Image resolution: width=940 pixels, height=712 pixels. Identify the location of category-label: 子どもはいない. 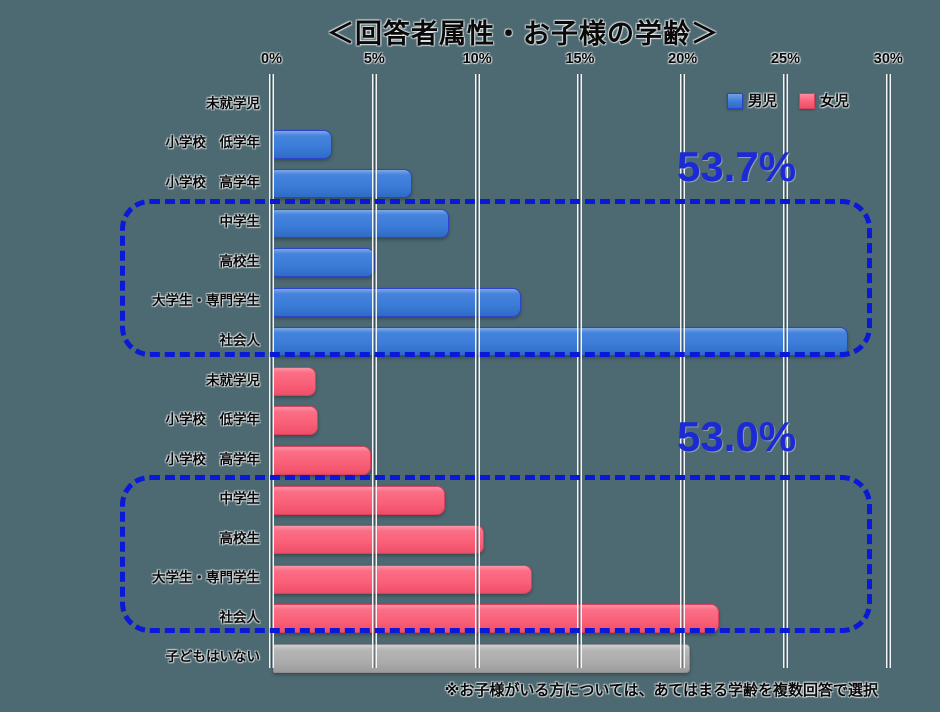
(213, 657).